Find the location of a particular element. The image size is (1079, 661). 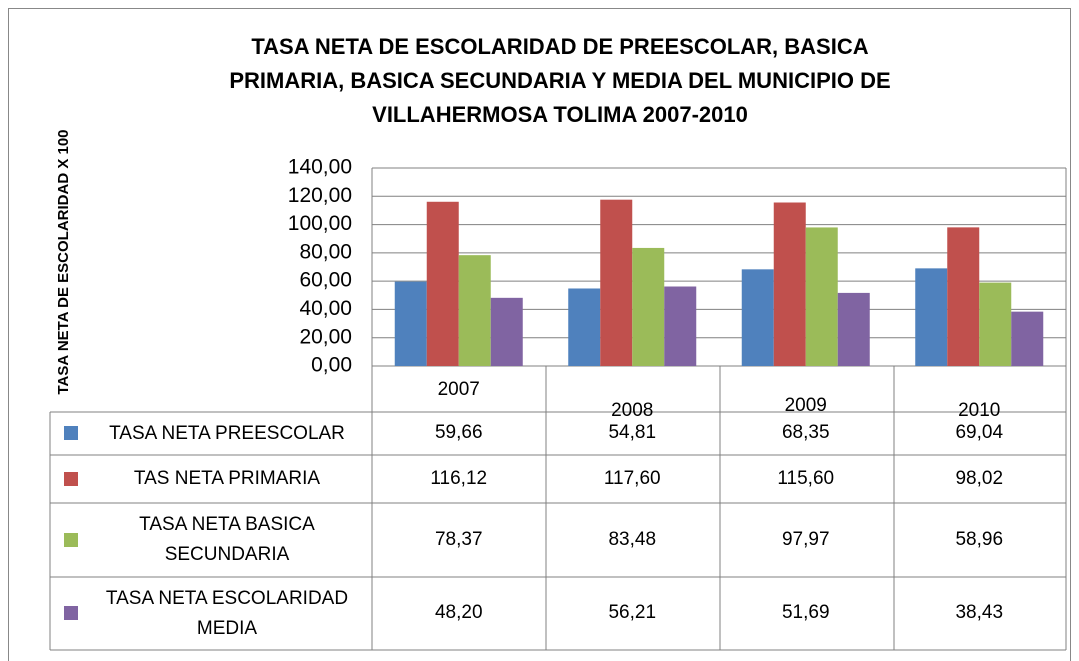

x-tick-label: 2007 is located at coordinates (459, 389).